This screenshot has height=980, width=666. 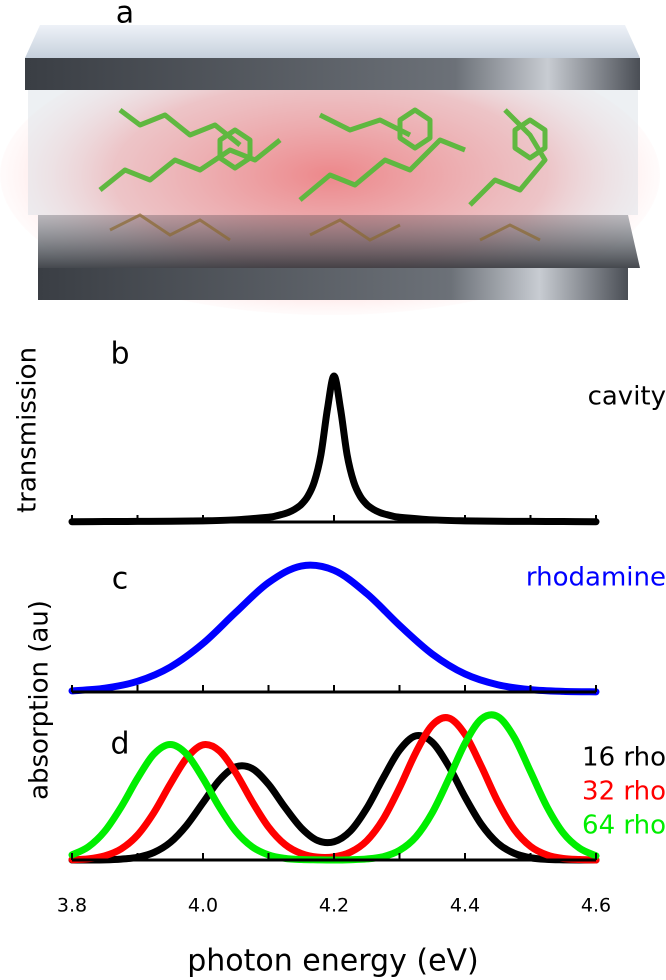 What do you see at coordinates (28, 430) in the screenshot?
I see `y-axis-label: transmission` at bounding box center [28, 430].